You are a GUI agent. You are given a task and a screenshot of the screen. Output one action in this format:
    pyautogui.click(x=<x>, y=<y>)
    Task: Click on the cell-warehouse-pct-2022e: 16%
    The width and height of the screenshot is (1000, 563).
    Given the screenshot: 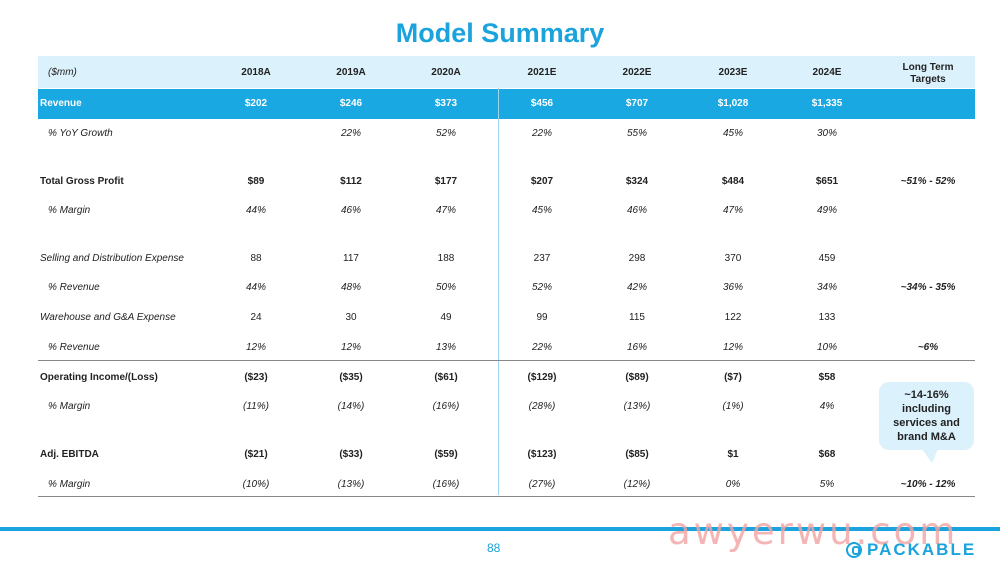 What is the action you would take?
    pyautogui.click(x=636, y=347)
    